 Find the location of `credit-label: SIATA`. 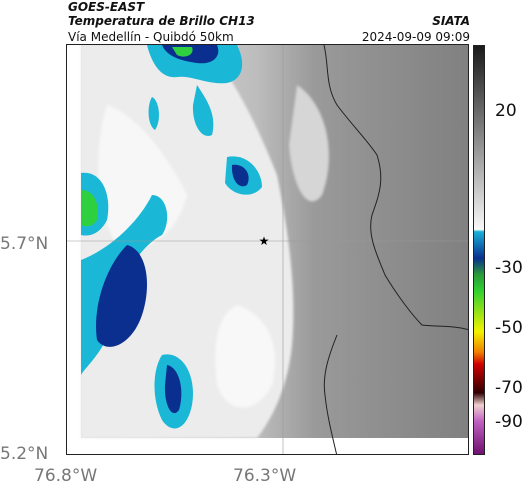

credit-label: SIATA is located at coordinates (451, 21).